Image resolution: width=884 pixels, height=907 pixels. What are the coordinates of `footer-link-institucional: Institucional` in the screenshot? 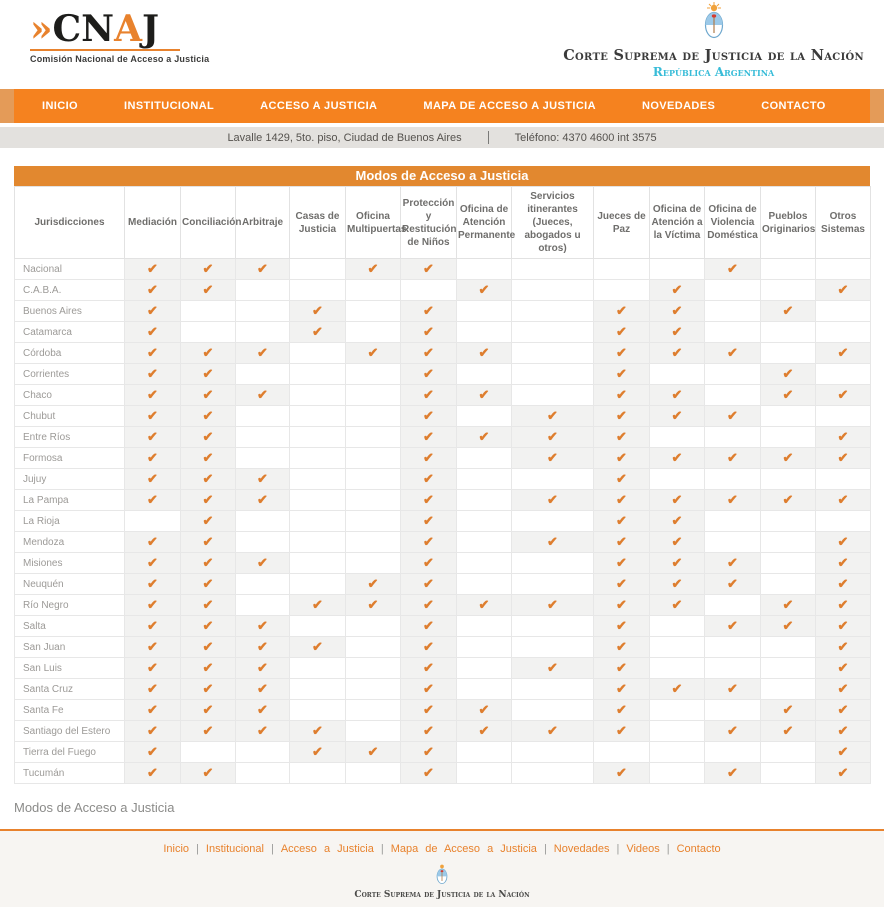 It's located at (234, 849).